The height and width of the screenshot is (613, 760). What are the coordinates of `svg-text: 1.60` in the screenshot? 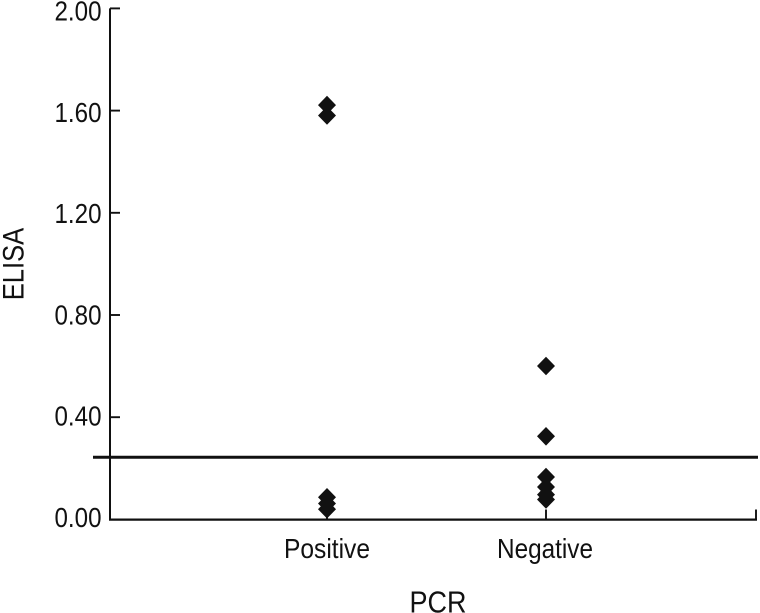 It's located at (78, 112).